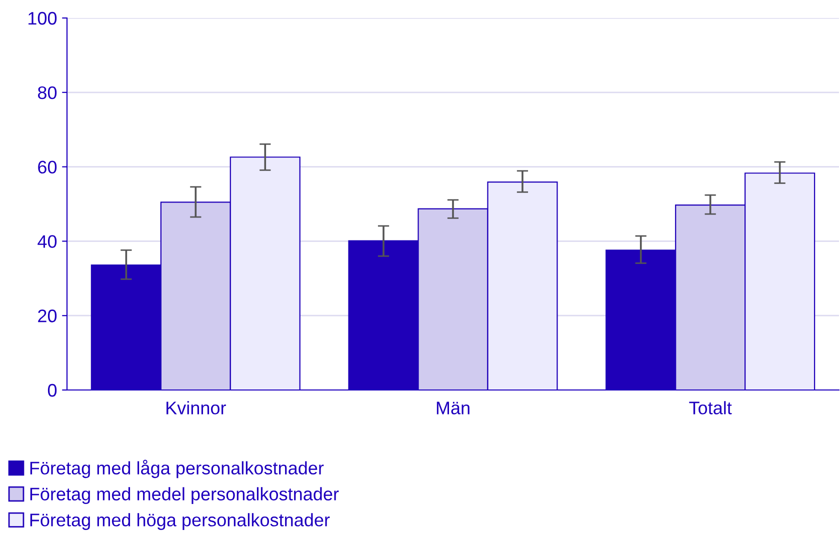 The height and width of the screenshot is (539, 840). I want to click on x-tick-label: Kvinnor, so click(196, 407).